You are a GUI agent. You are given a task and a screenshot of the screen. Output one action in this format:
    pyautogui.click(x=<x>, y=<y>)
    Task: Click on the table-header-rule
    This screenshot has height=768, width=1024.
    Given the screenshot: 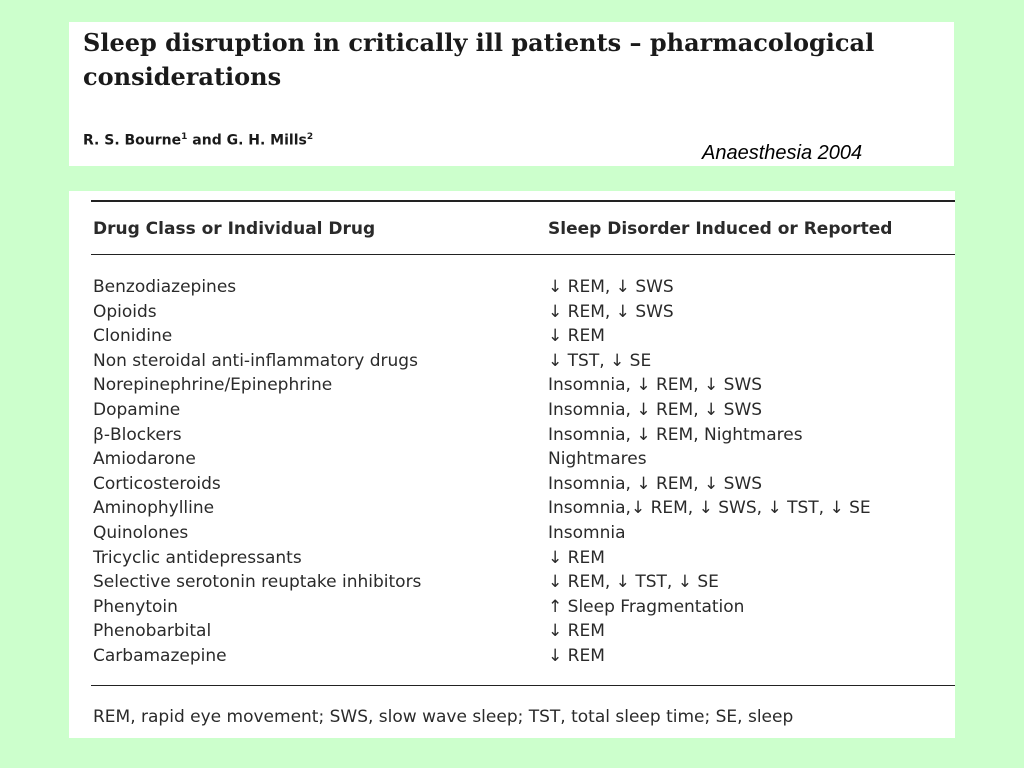 What is the action you would take?
    pyautogui.click(x=523, y=254)
    